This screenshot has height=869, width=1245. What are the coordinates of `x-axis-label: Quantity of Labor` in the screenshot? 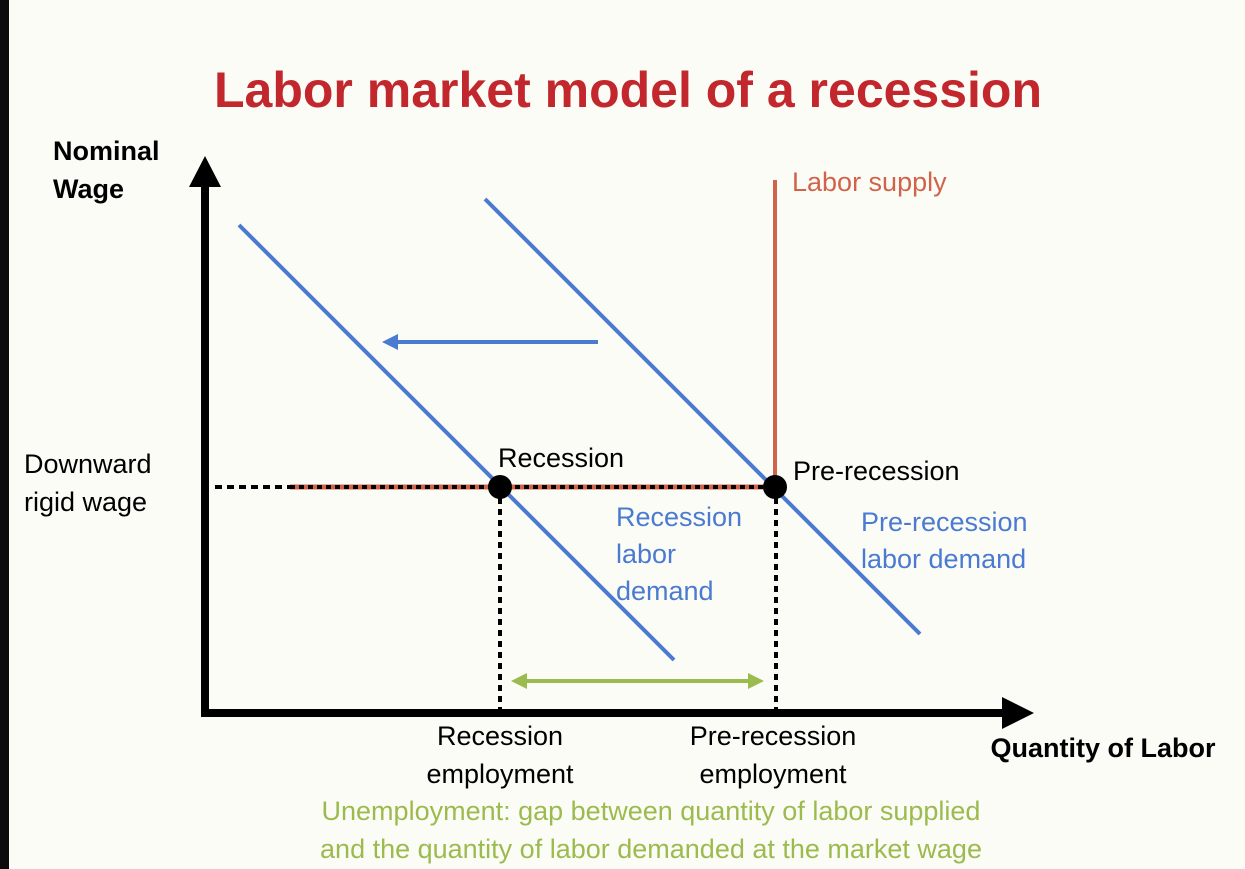 It's located at (1103, 748).